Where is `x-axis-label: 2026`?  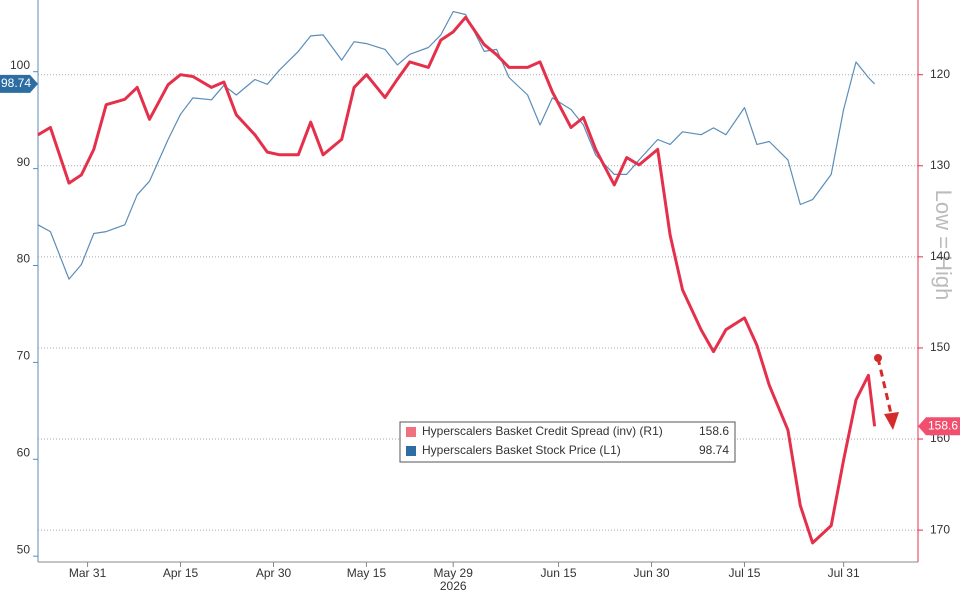
x-axis-label: 2026 is located at coordinates (453, 585).